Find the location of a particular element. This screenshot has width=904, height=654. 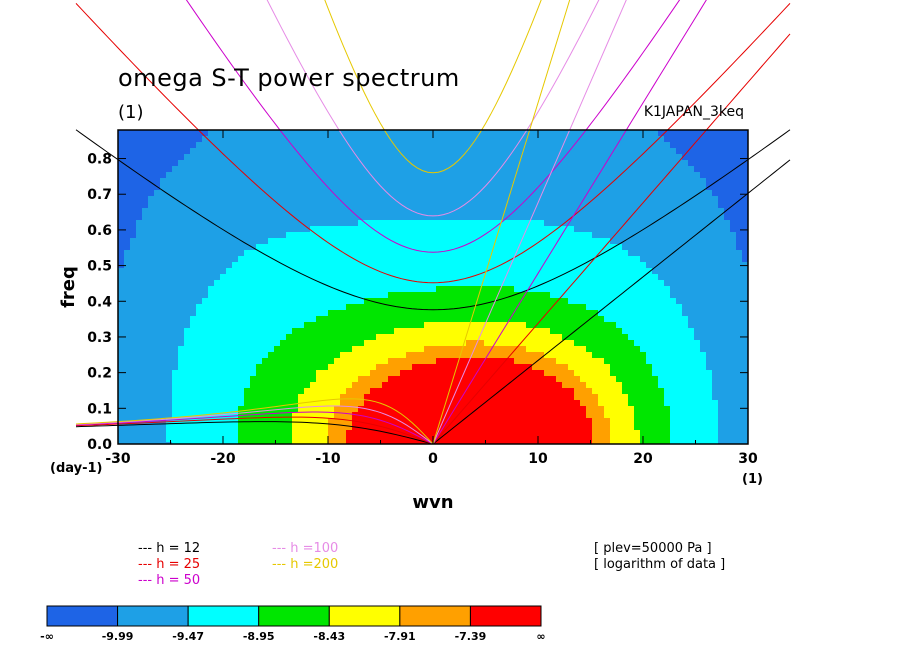

y-axis-label: freq is located at coordinates (68, 287).